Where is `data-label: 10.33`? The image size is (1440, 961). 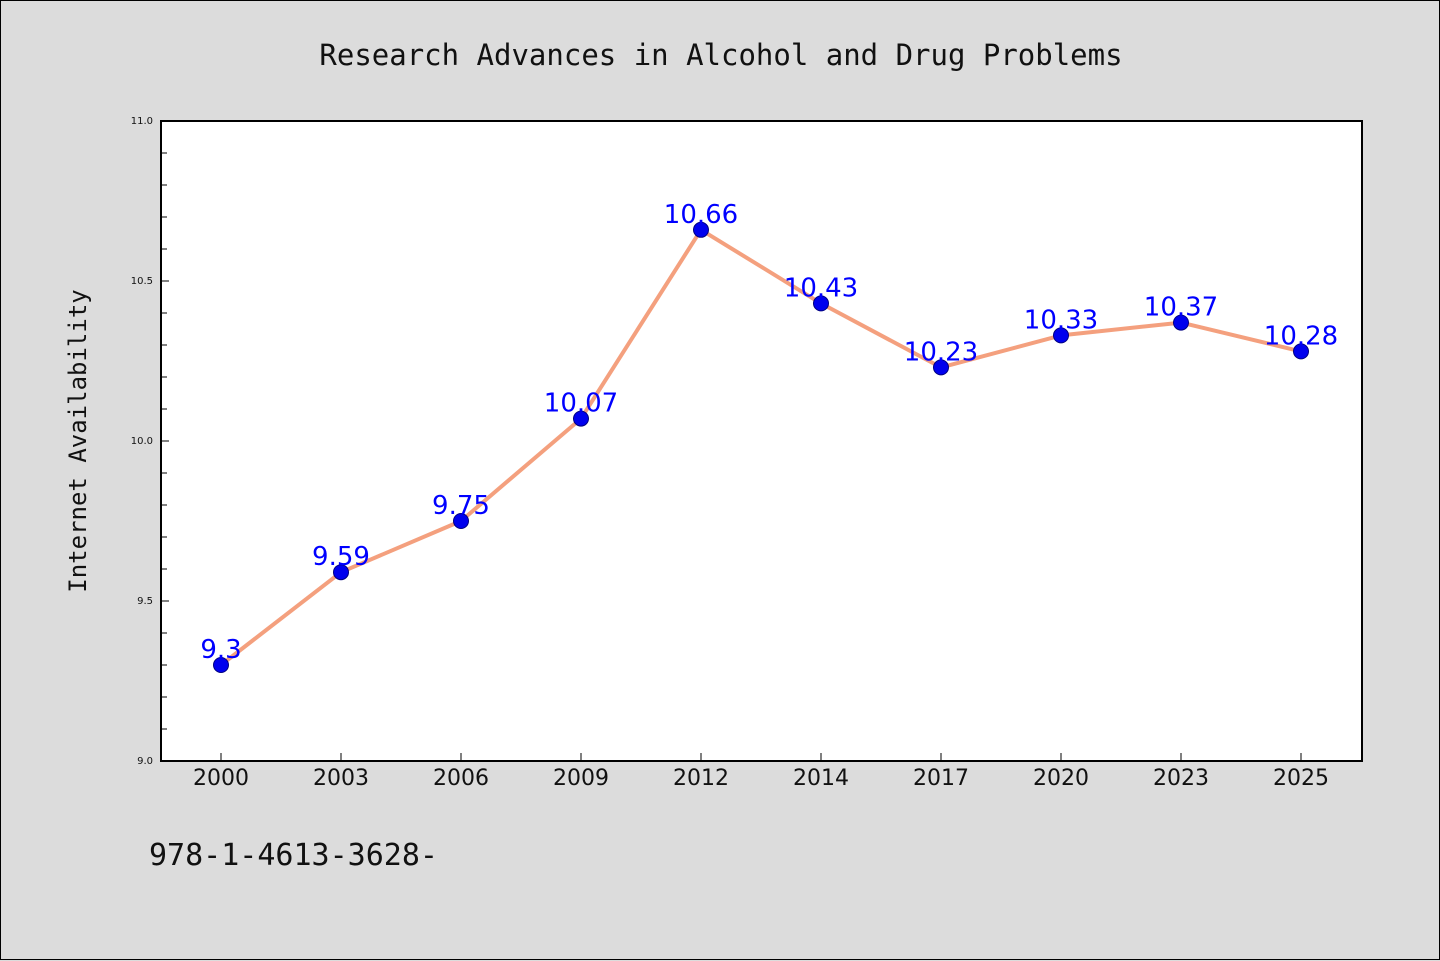 data-label: 10.33 is located at coordinates (1061, 320).